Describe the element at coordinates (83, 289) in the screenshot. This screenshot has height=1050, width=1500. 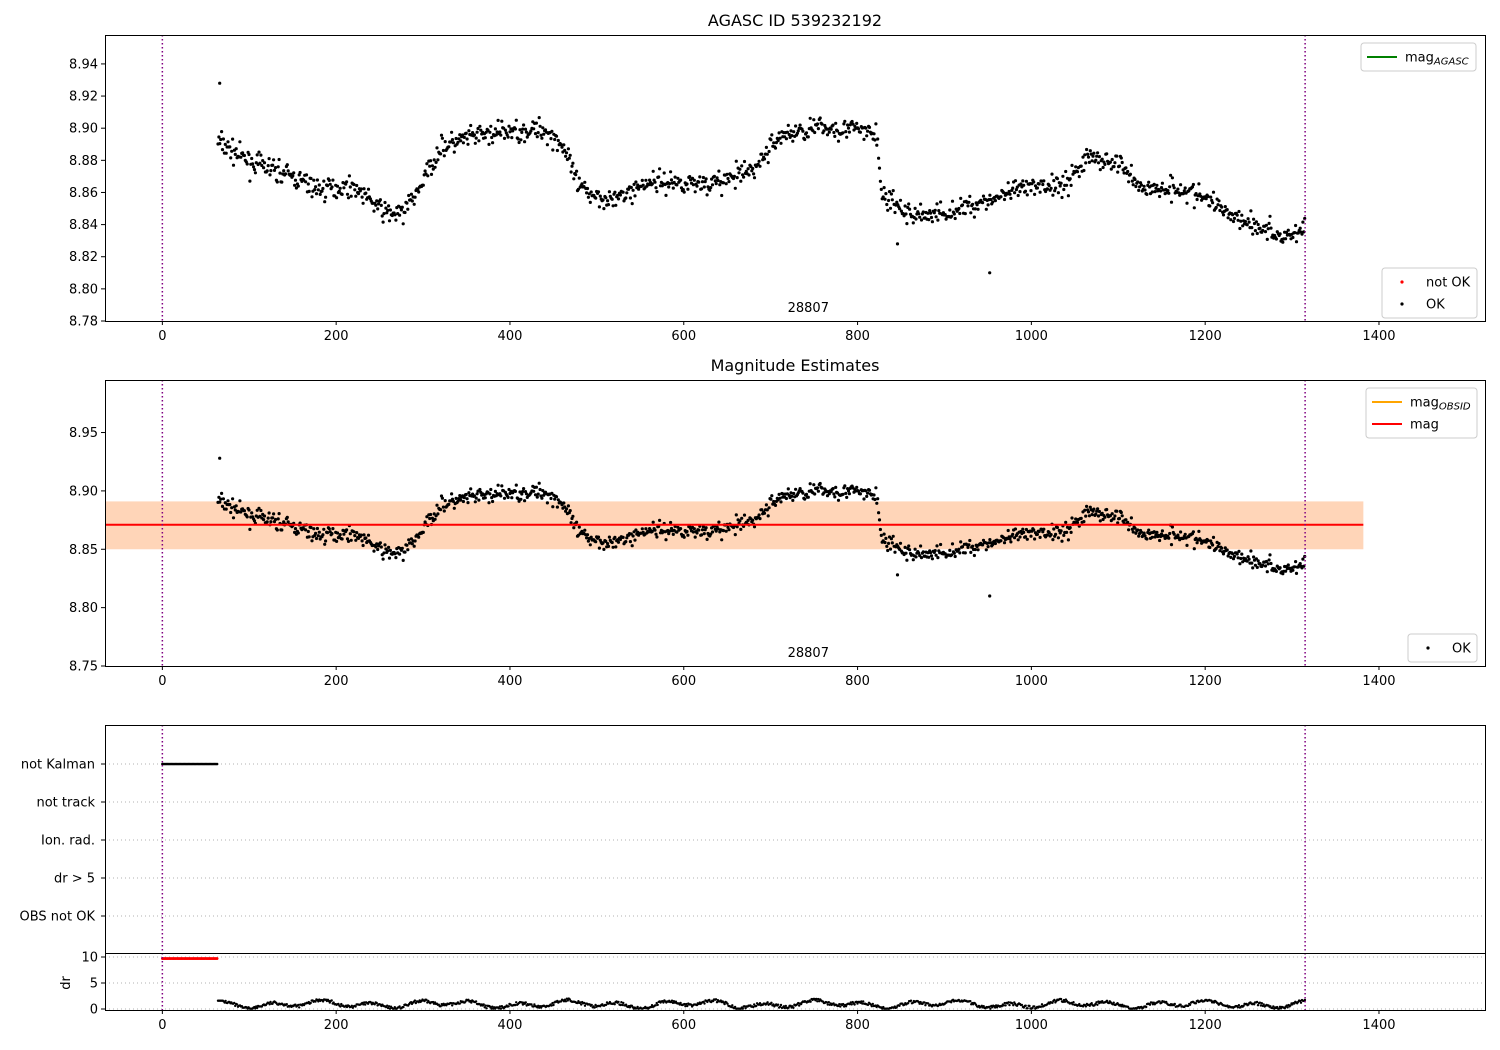
I see `y-tick-label: 8.80` at that location.